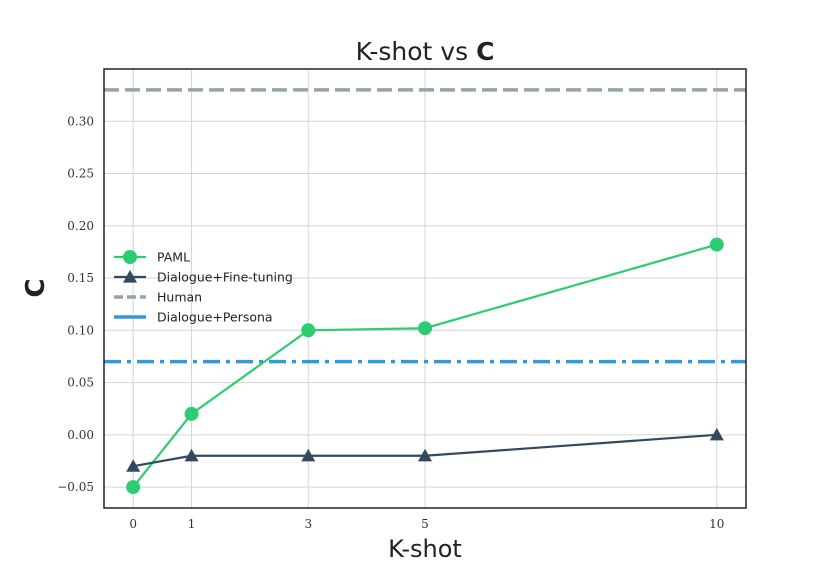 The width and height of the screenshot is (830, 571). What do you see at coordinates (80, 226) in the screenshot?
I see `y-tick-label: 0.20` at bounding box center [80, 226].